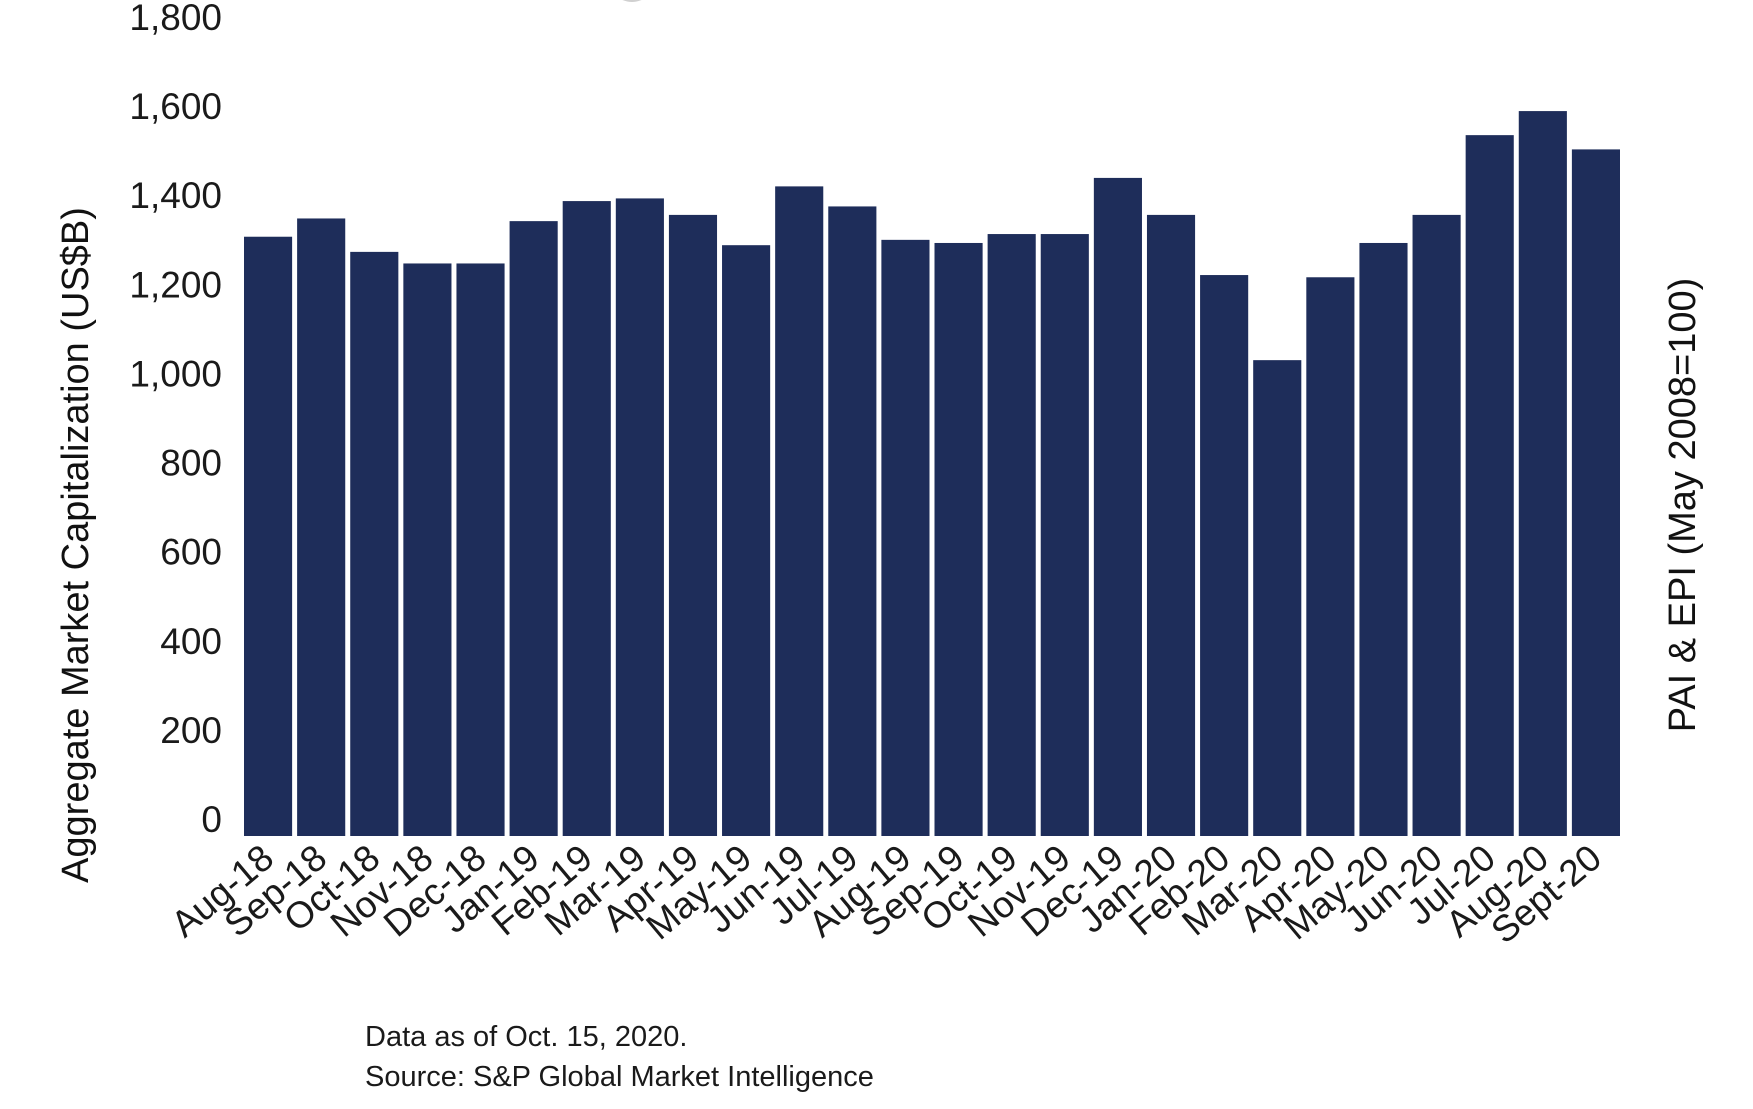  Describe the element at coordinates (175, 106) in the screenshot. I see `y-tick-label: 1,600` at that location.